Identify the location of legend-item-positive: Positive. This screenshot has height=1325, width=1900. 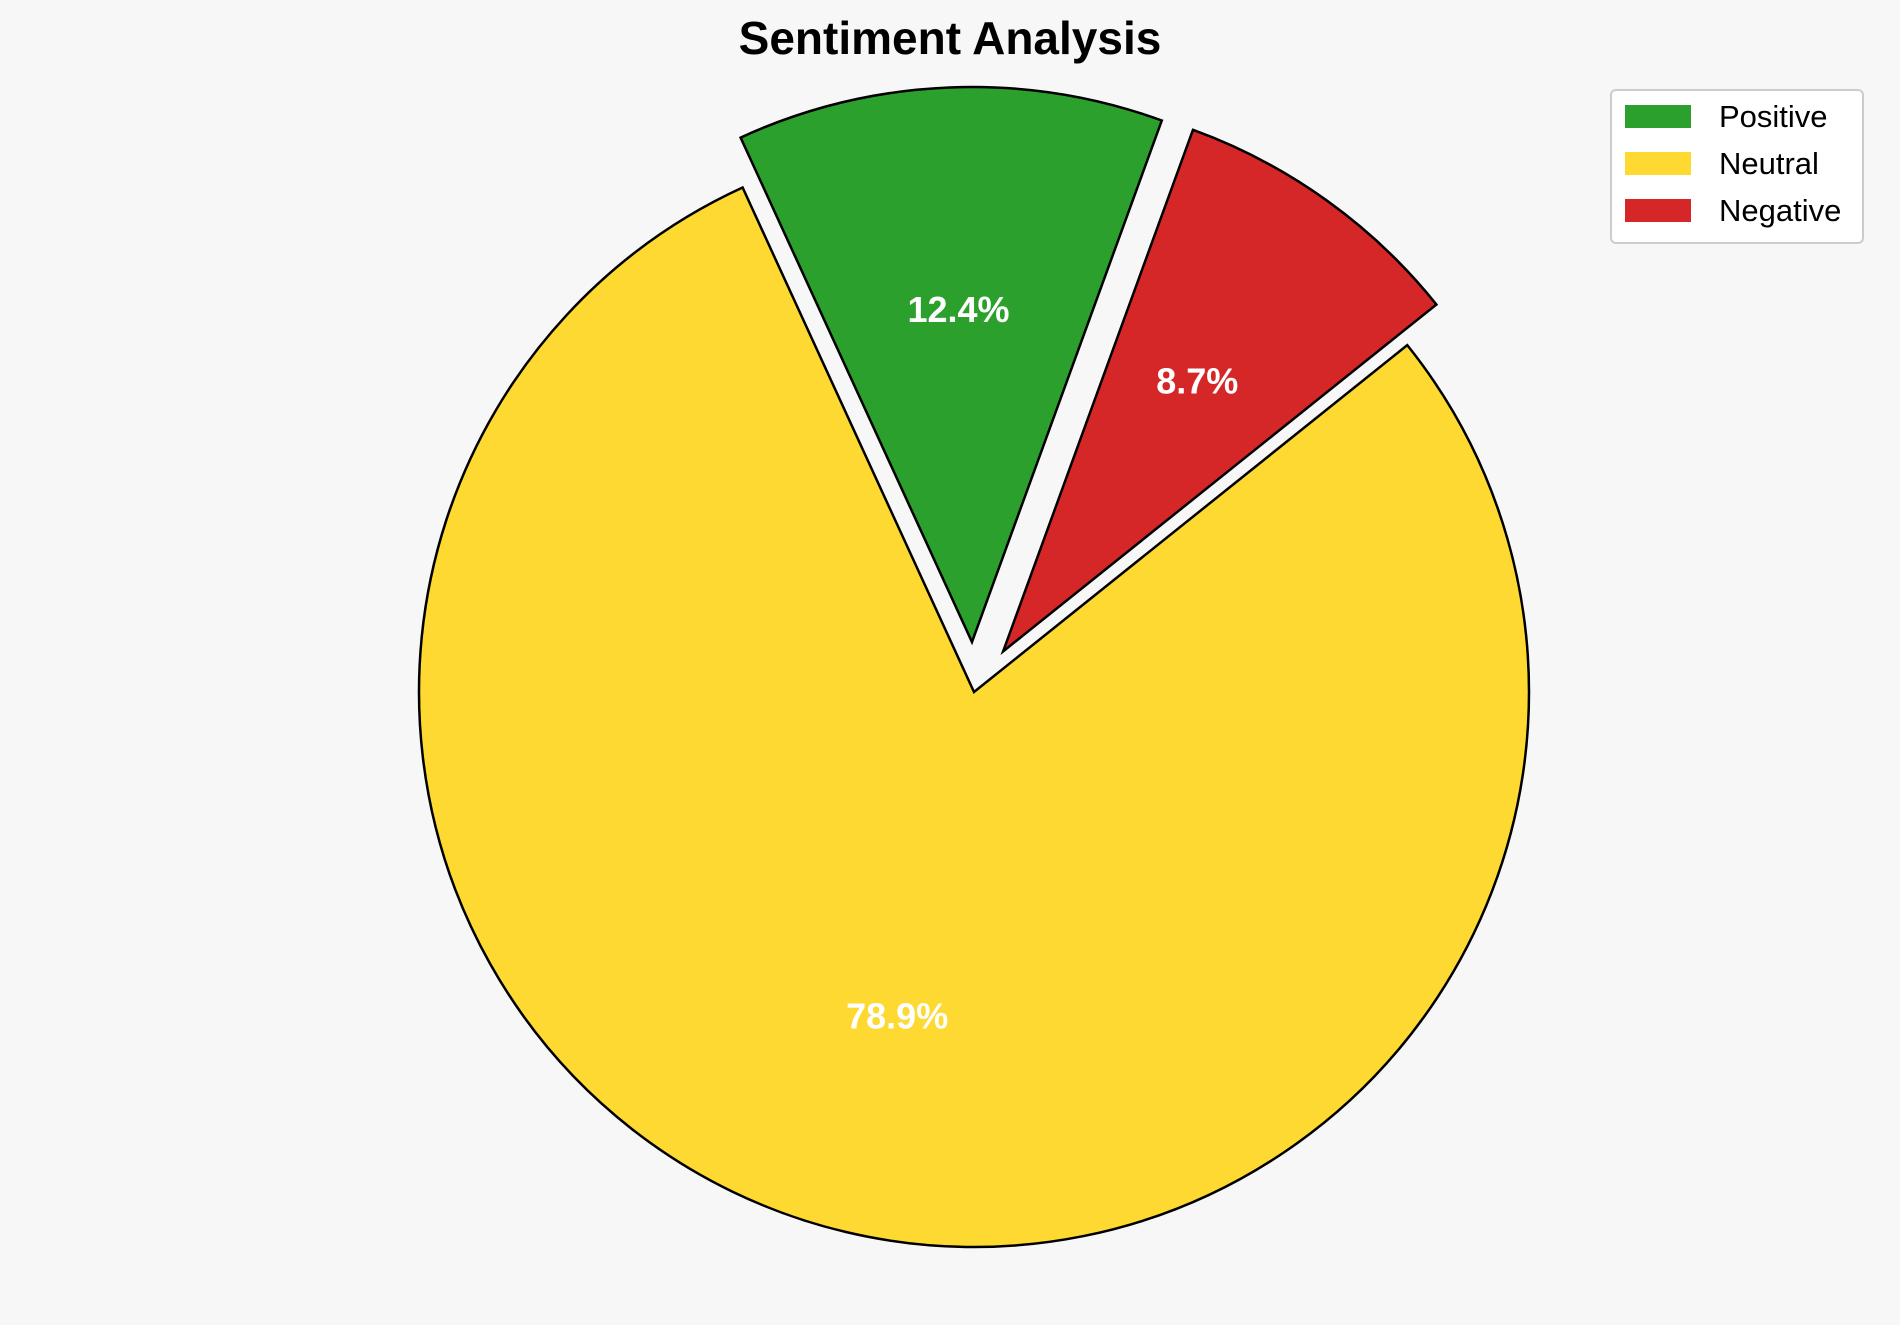
(1726, 116).